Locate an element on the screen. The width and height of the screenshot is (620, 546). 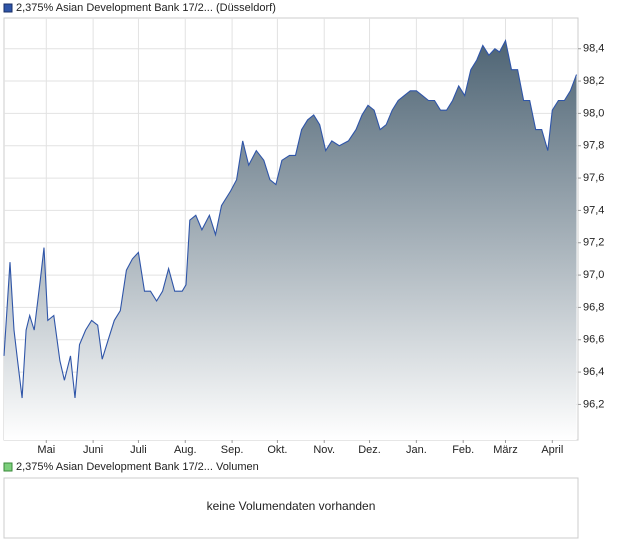
y-tick-label: 96,4 is located at coordinates (593, 372).